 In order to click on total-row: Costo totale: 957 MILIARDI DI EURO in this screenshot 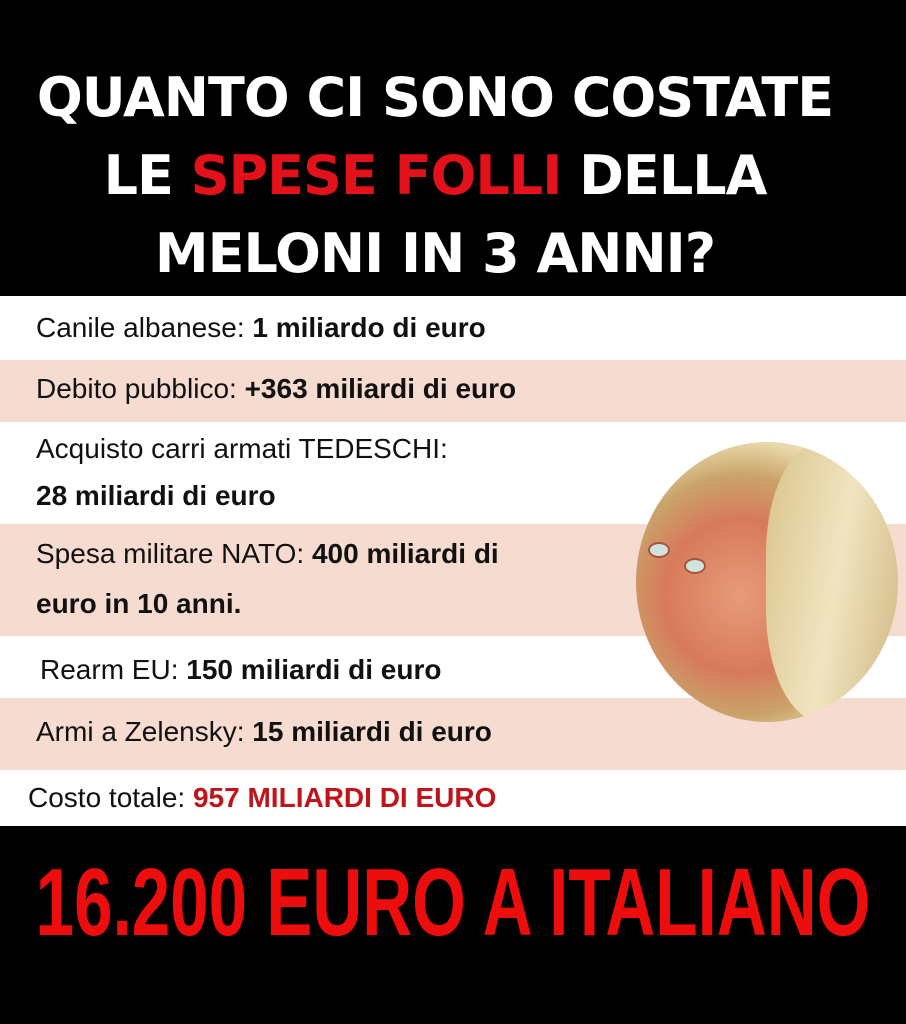, I will do `click(453, 798)`.